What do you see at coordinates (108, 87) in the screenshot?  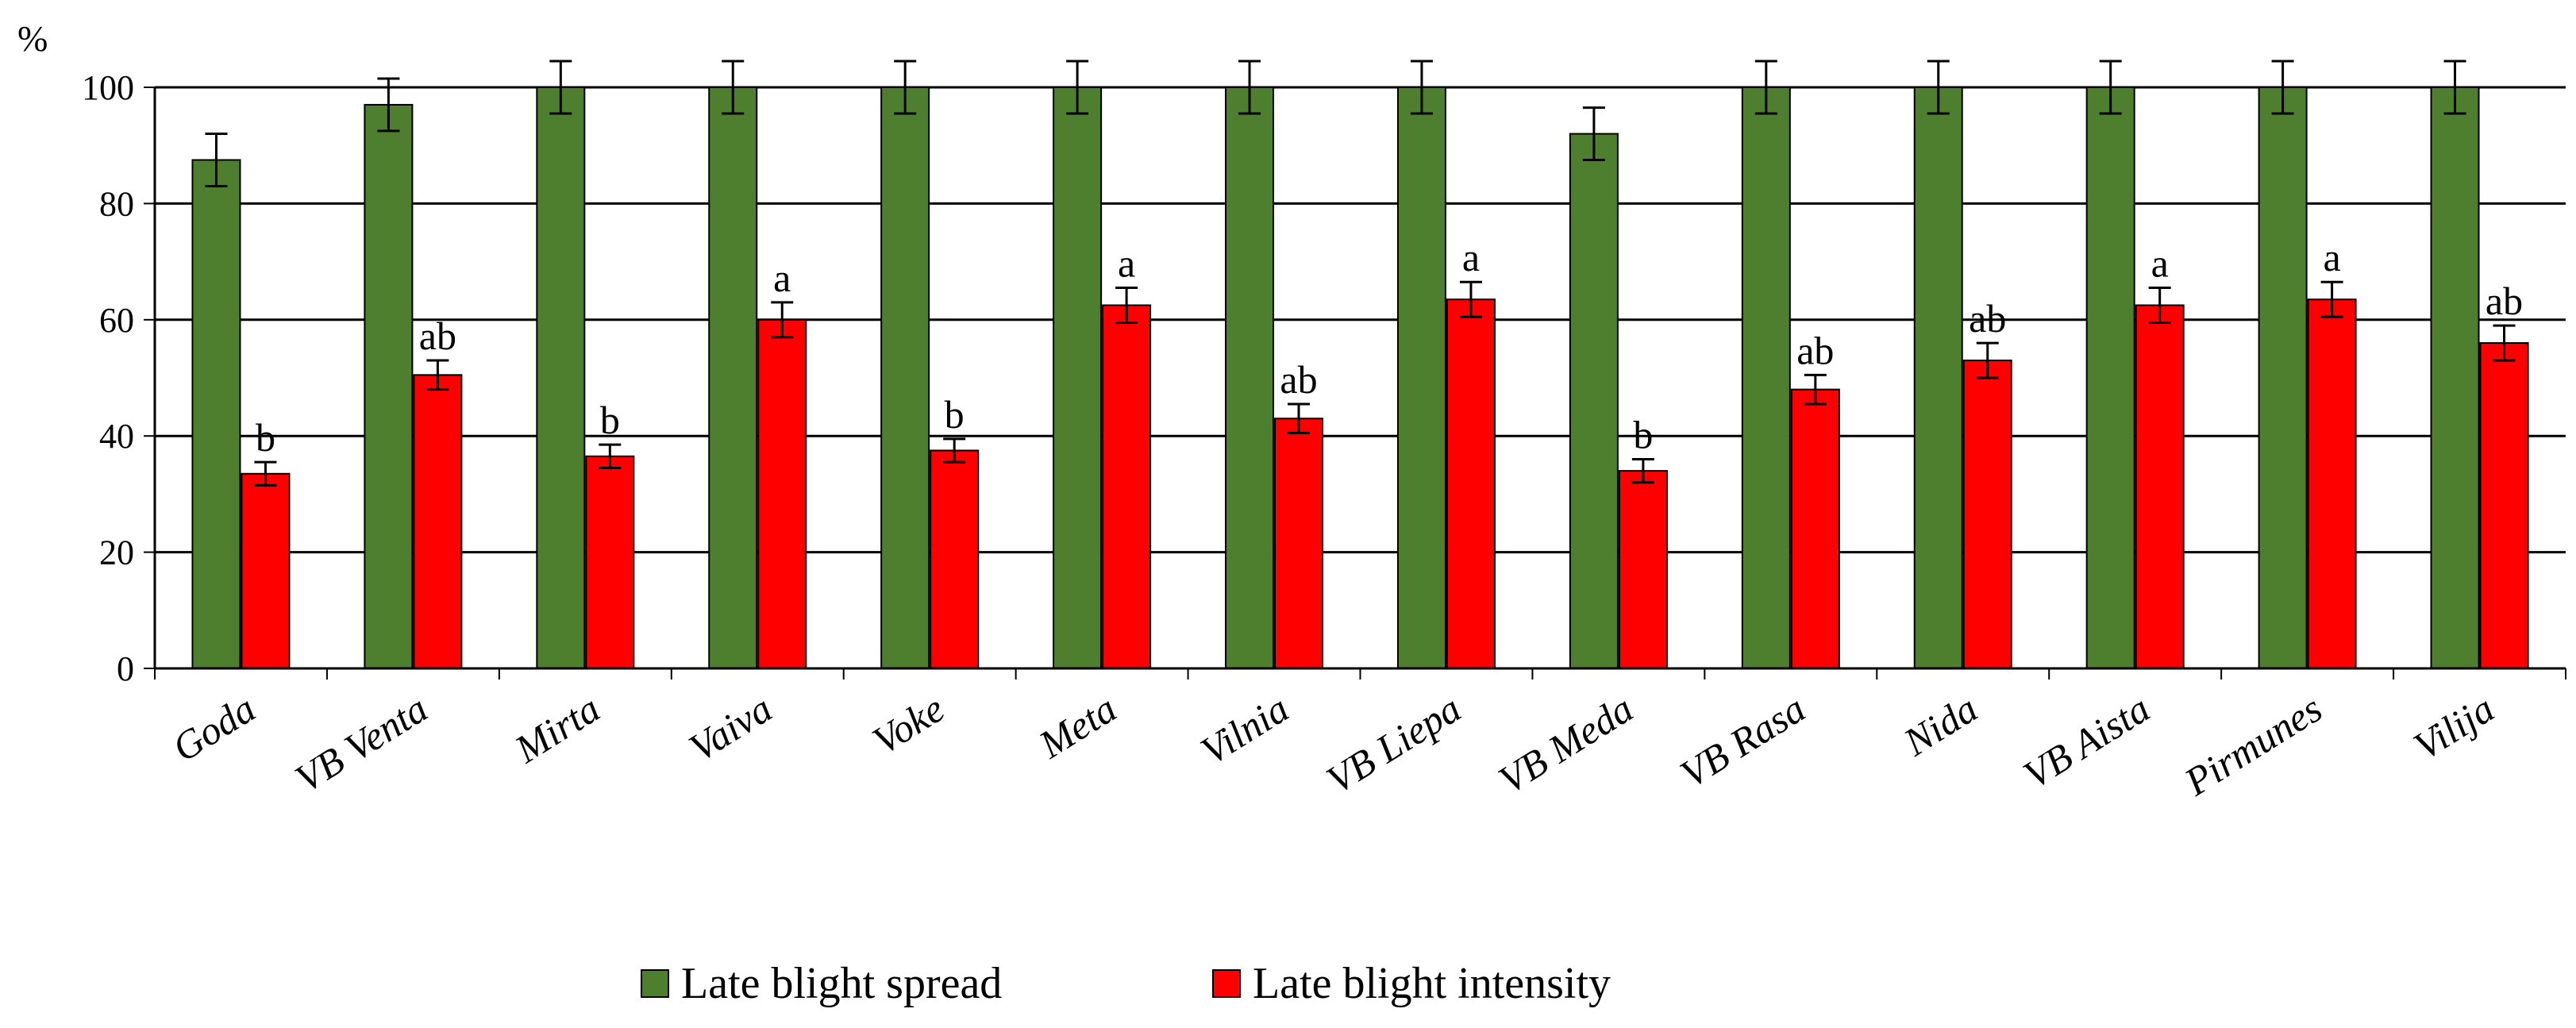 I see `y-tick-label-100: 100` at bounding box center [108, 87].